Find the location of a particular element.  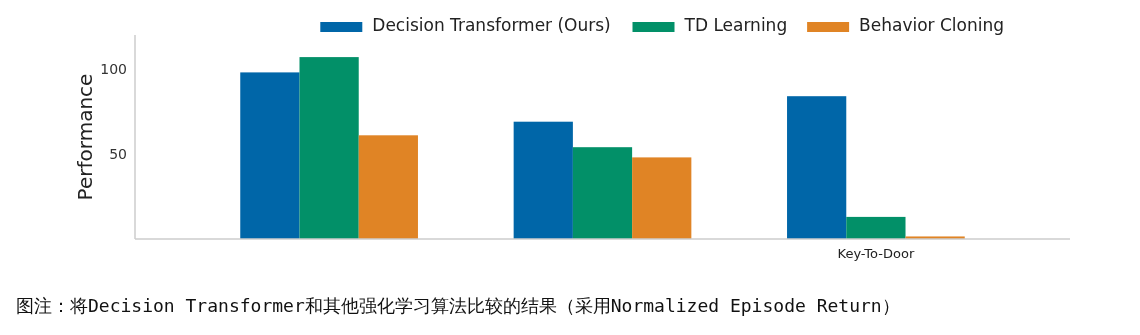

y-tick-label: 100 is located at coordinates (113, 68).